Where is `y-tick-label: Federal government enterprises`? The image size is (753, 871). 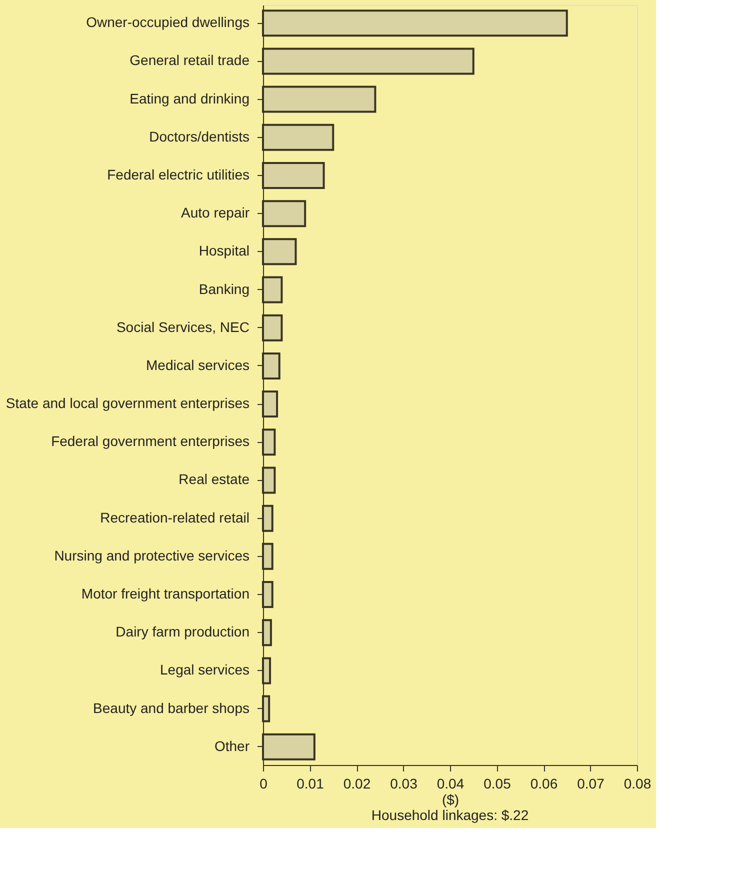 y-tick-label: Federal government enterprises is located at coordinates (150, 441).